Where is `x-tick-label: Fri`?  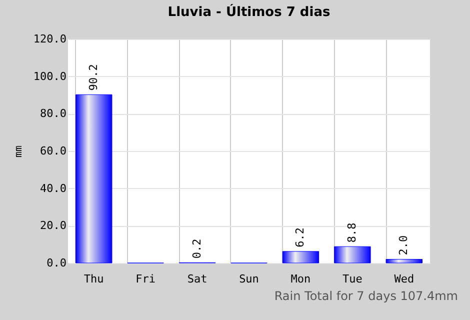
x-tick-label: Fri is located at coordinates (146, 279).